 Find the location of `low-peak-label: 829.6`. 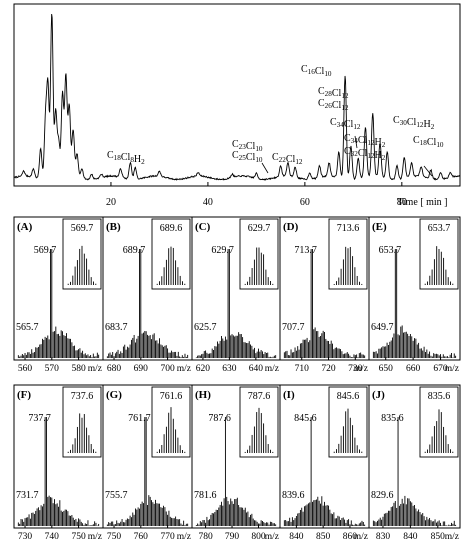

low-peak-label: 829.6 is located at coordinates (382, 495).